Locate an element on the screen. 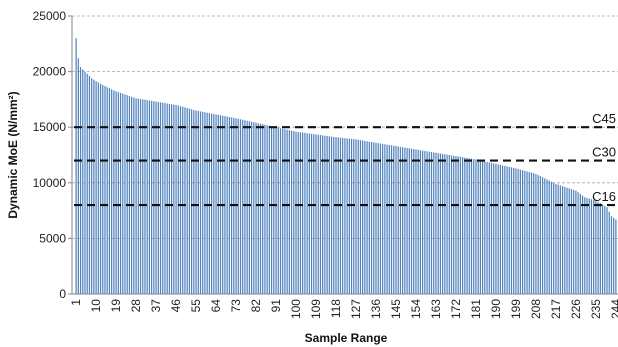 The height and width of the screenshot is (347, 618). x-tick-label: 46 is located at coordinates (176, 306).